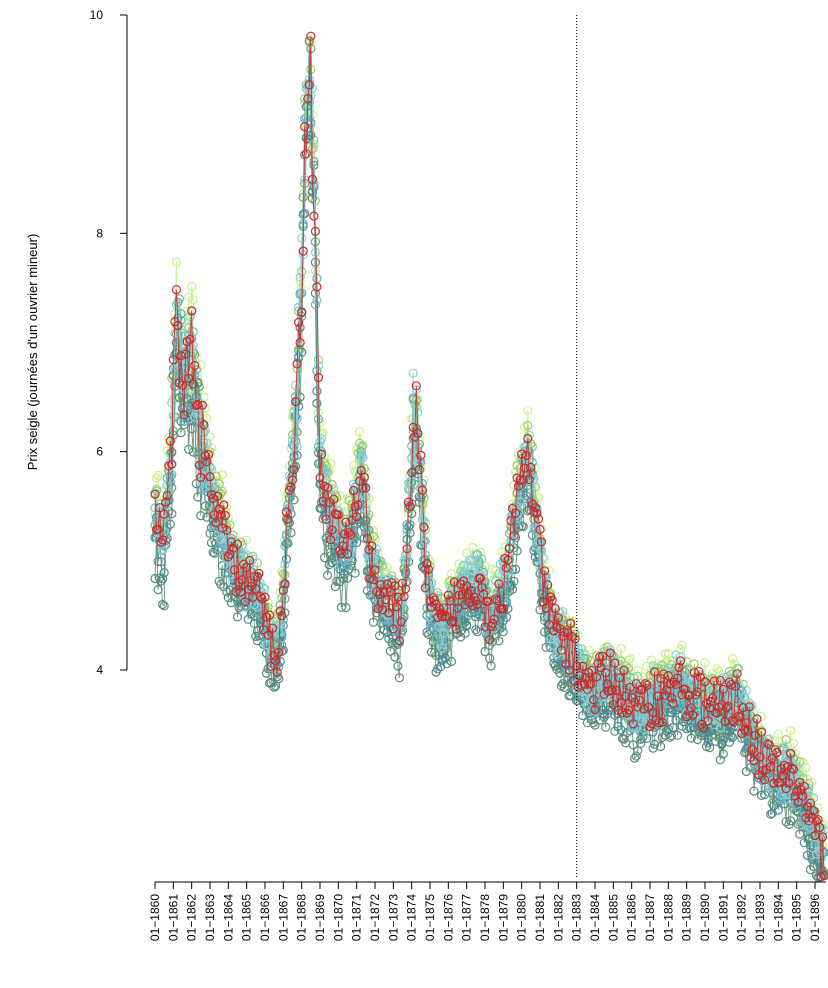 The width and height of the screenshot is (828, 988). I want to click on x-tick-label: 01−1893, so click(760, 917).